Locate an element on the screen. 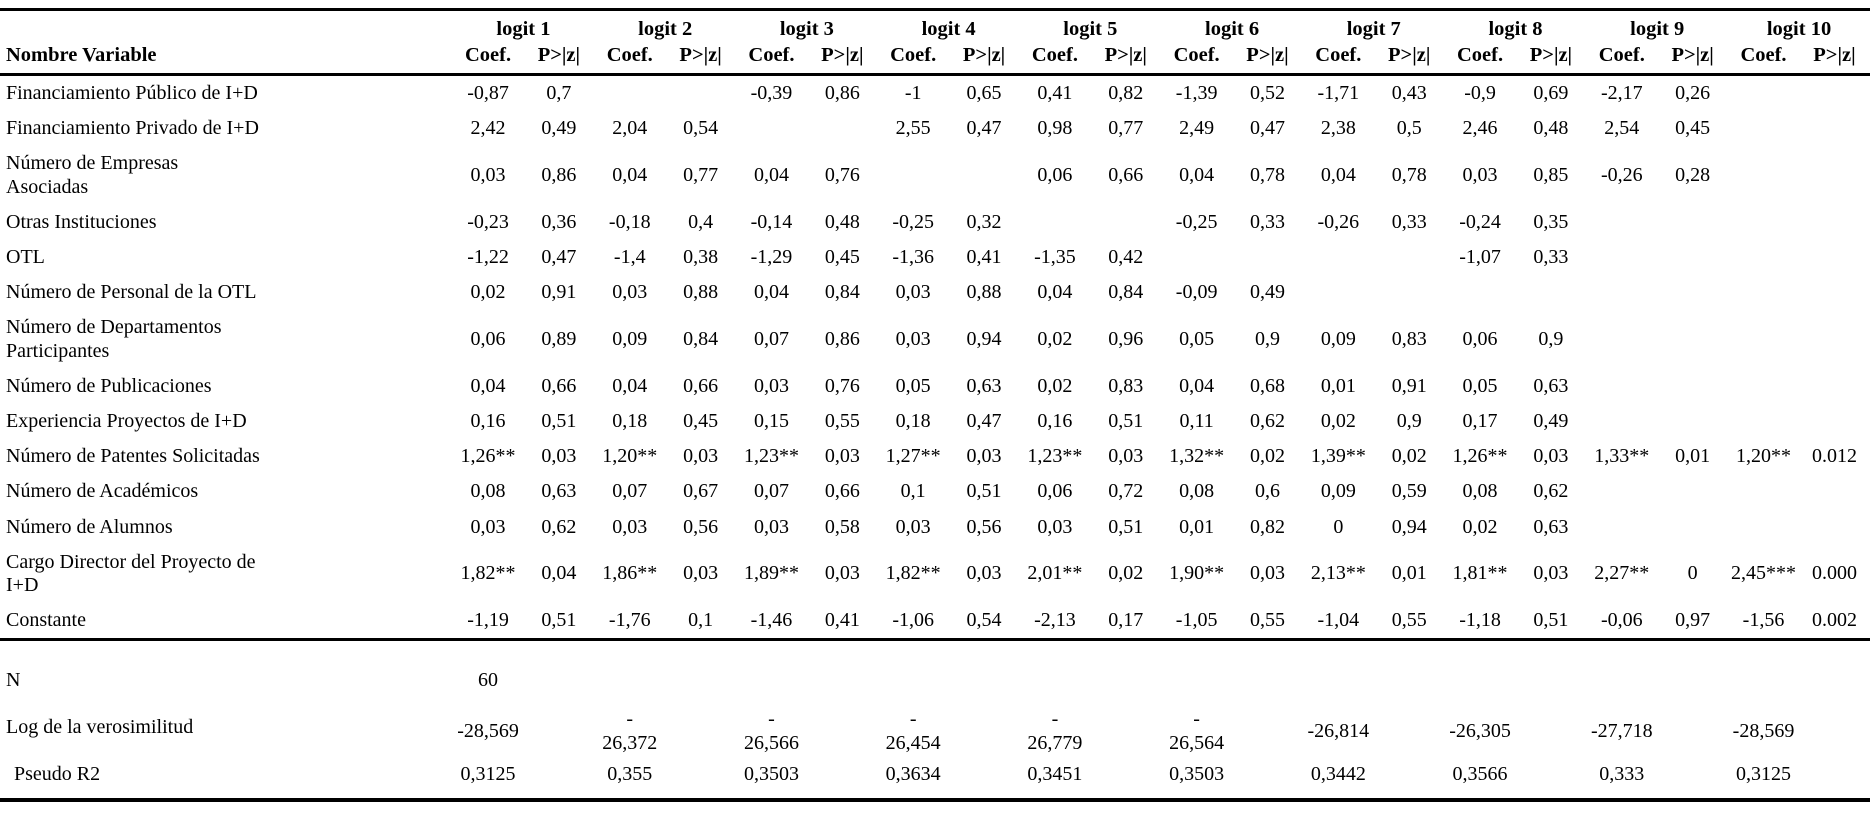 The height and width of the screenshot is (814, 1870). coef-cell: -1,39 is located at coordinates (1196, 93).